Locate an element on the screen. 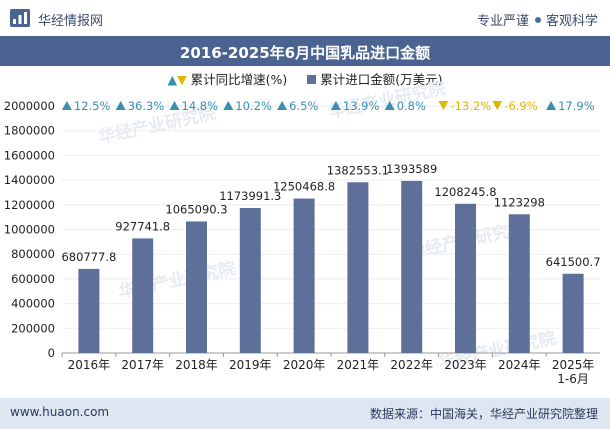  footer-source: 数据来源：中国海关，华经产业研究院整理 is located at coordinates (483, 414).